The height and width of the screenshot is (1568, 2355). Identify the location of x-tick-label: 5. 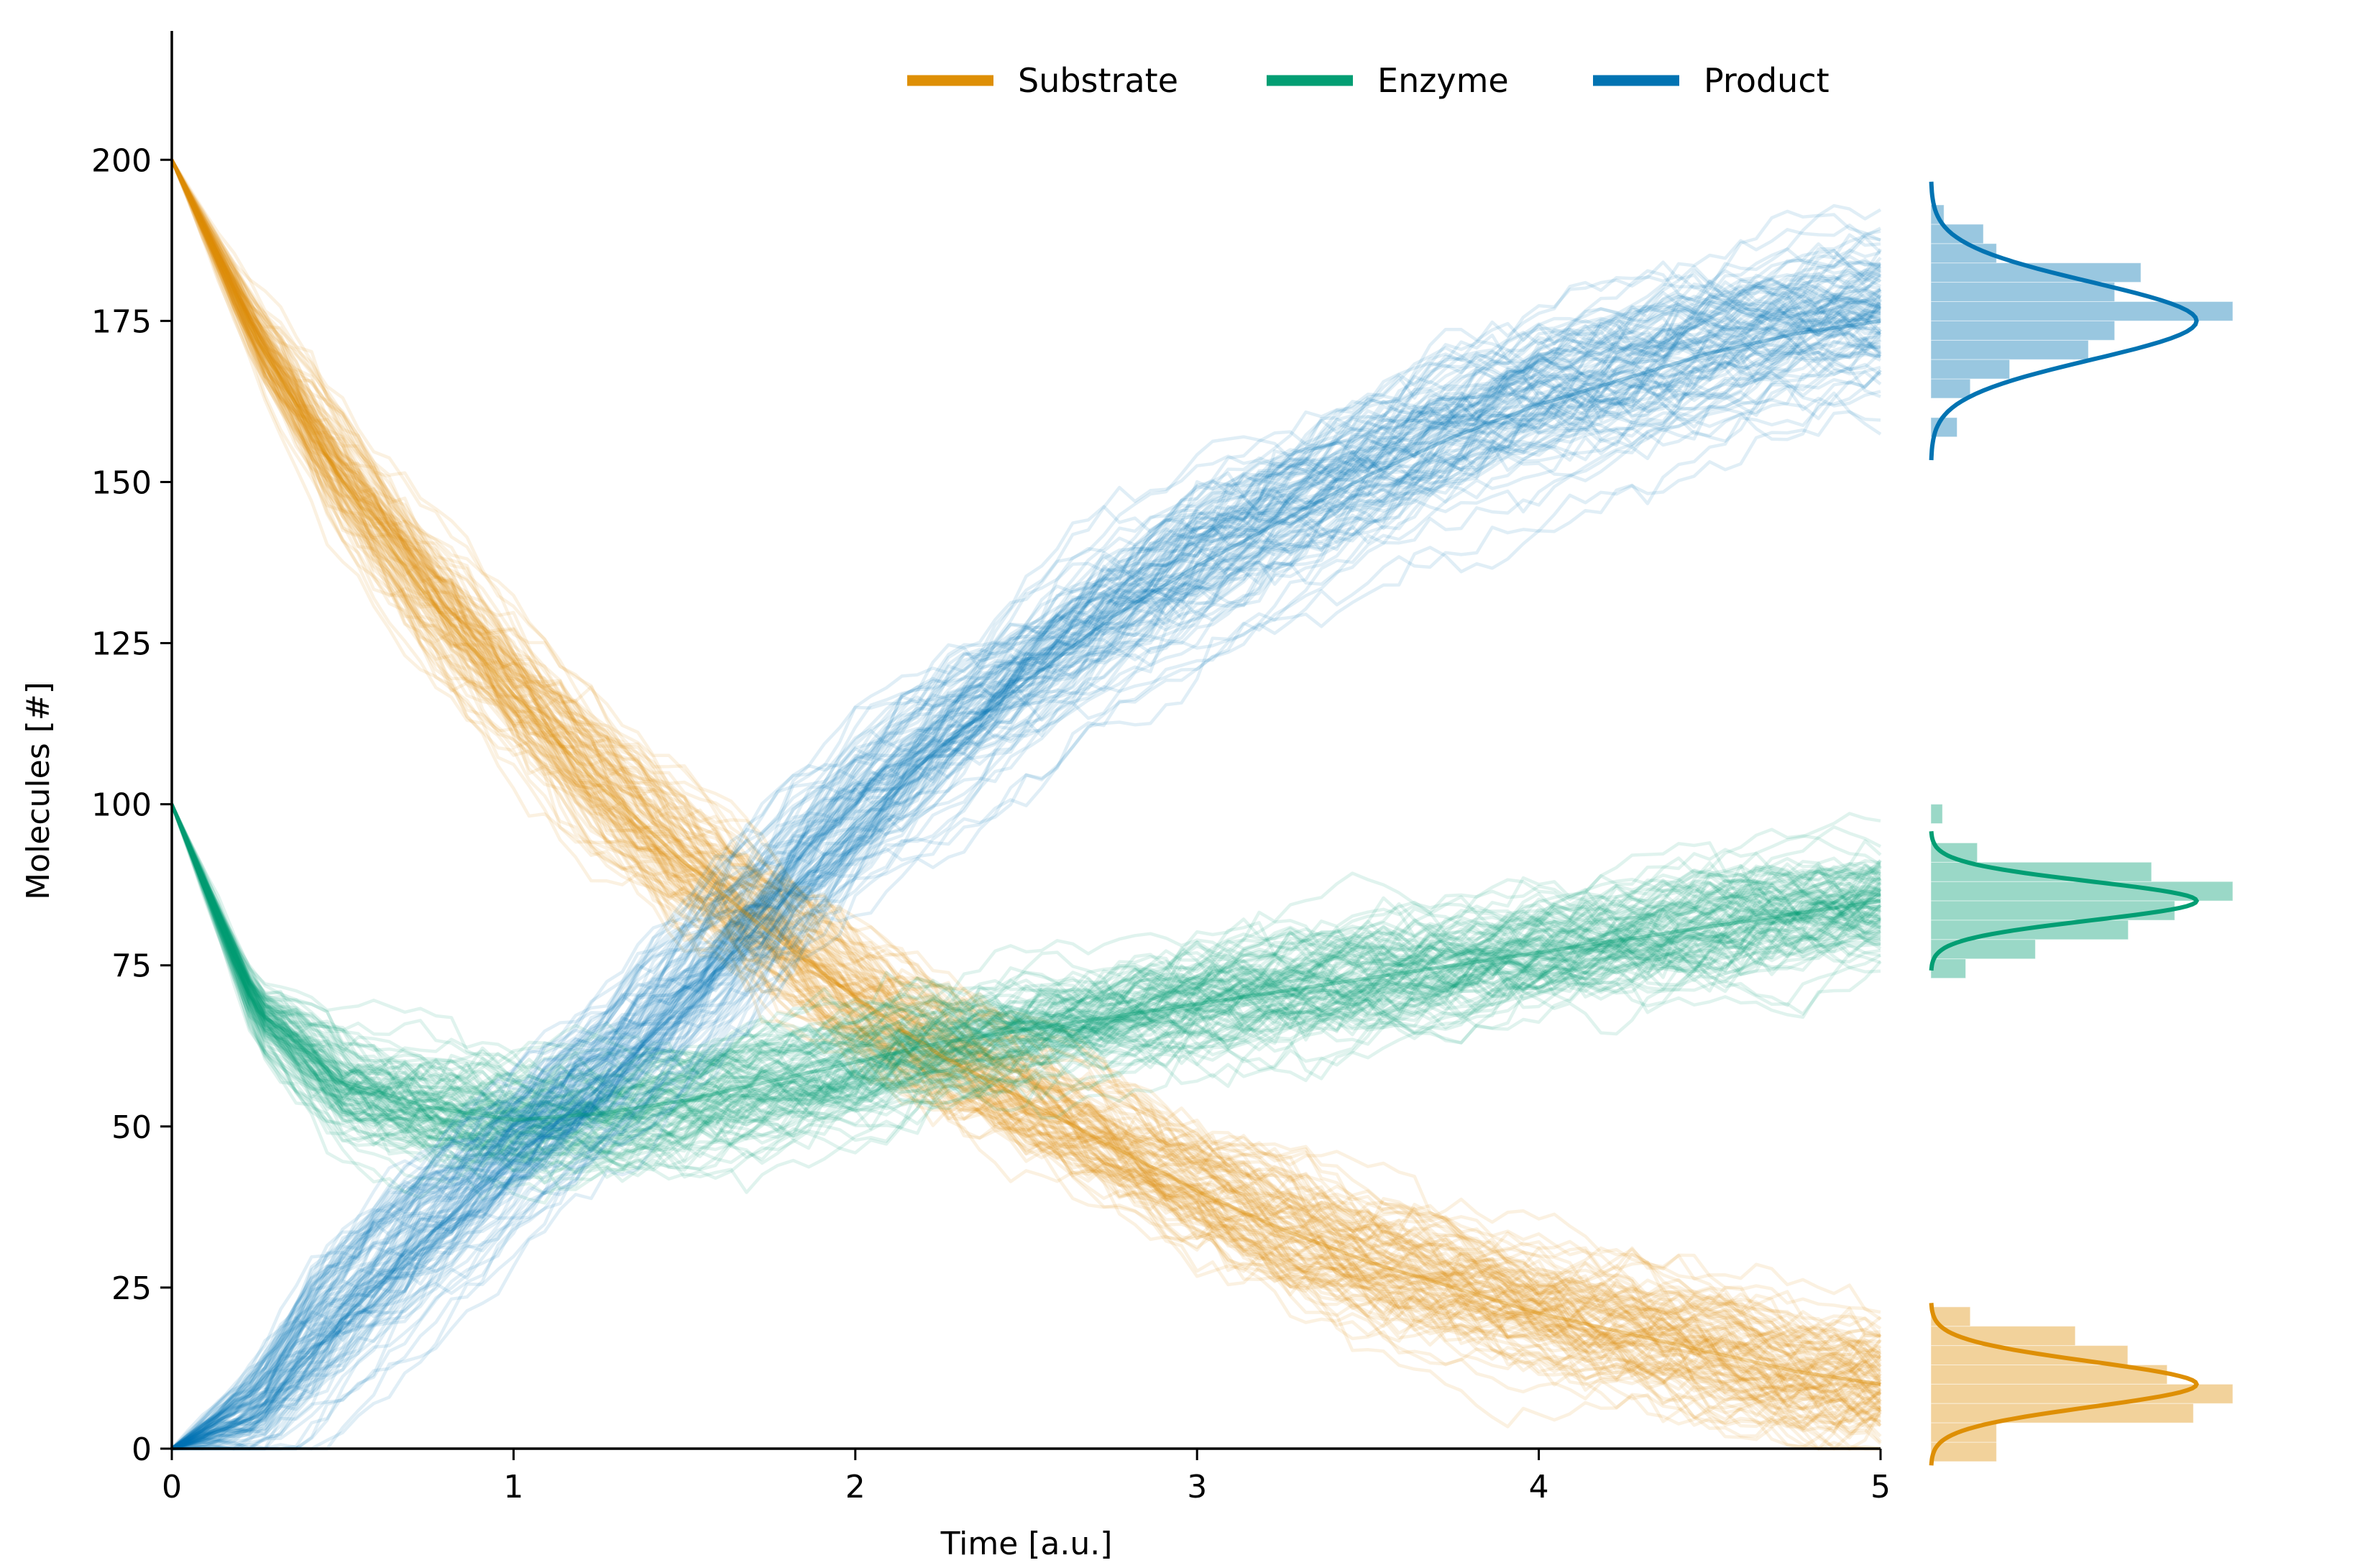
(1880, 1487).